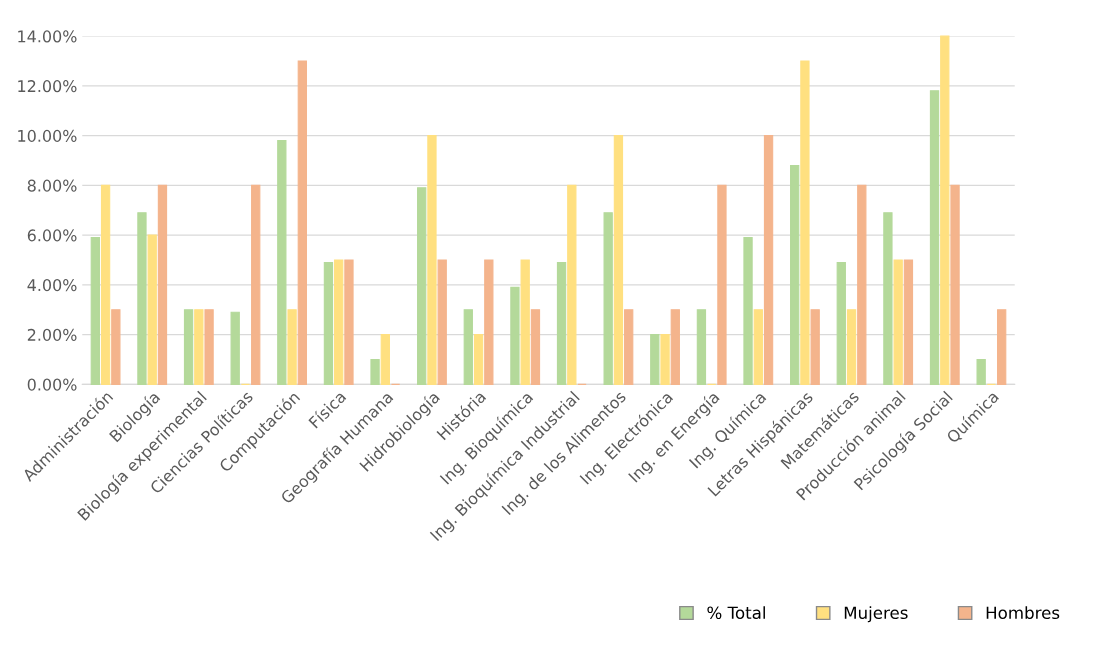 The width and height of the screenshot is (1097, 657). What do you see at coordinates (47, 86) in the screenshot?
I see `y-tick-label: 12.00%` at bounding box center [47, 86].